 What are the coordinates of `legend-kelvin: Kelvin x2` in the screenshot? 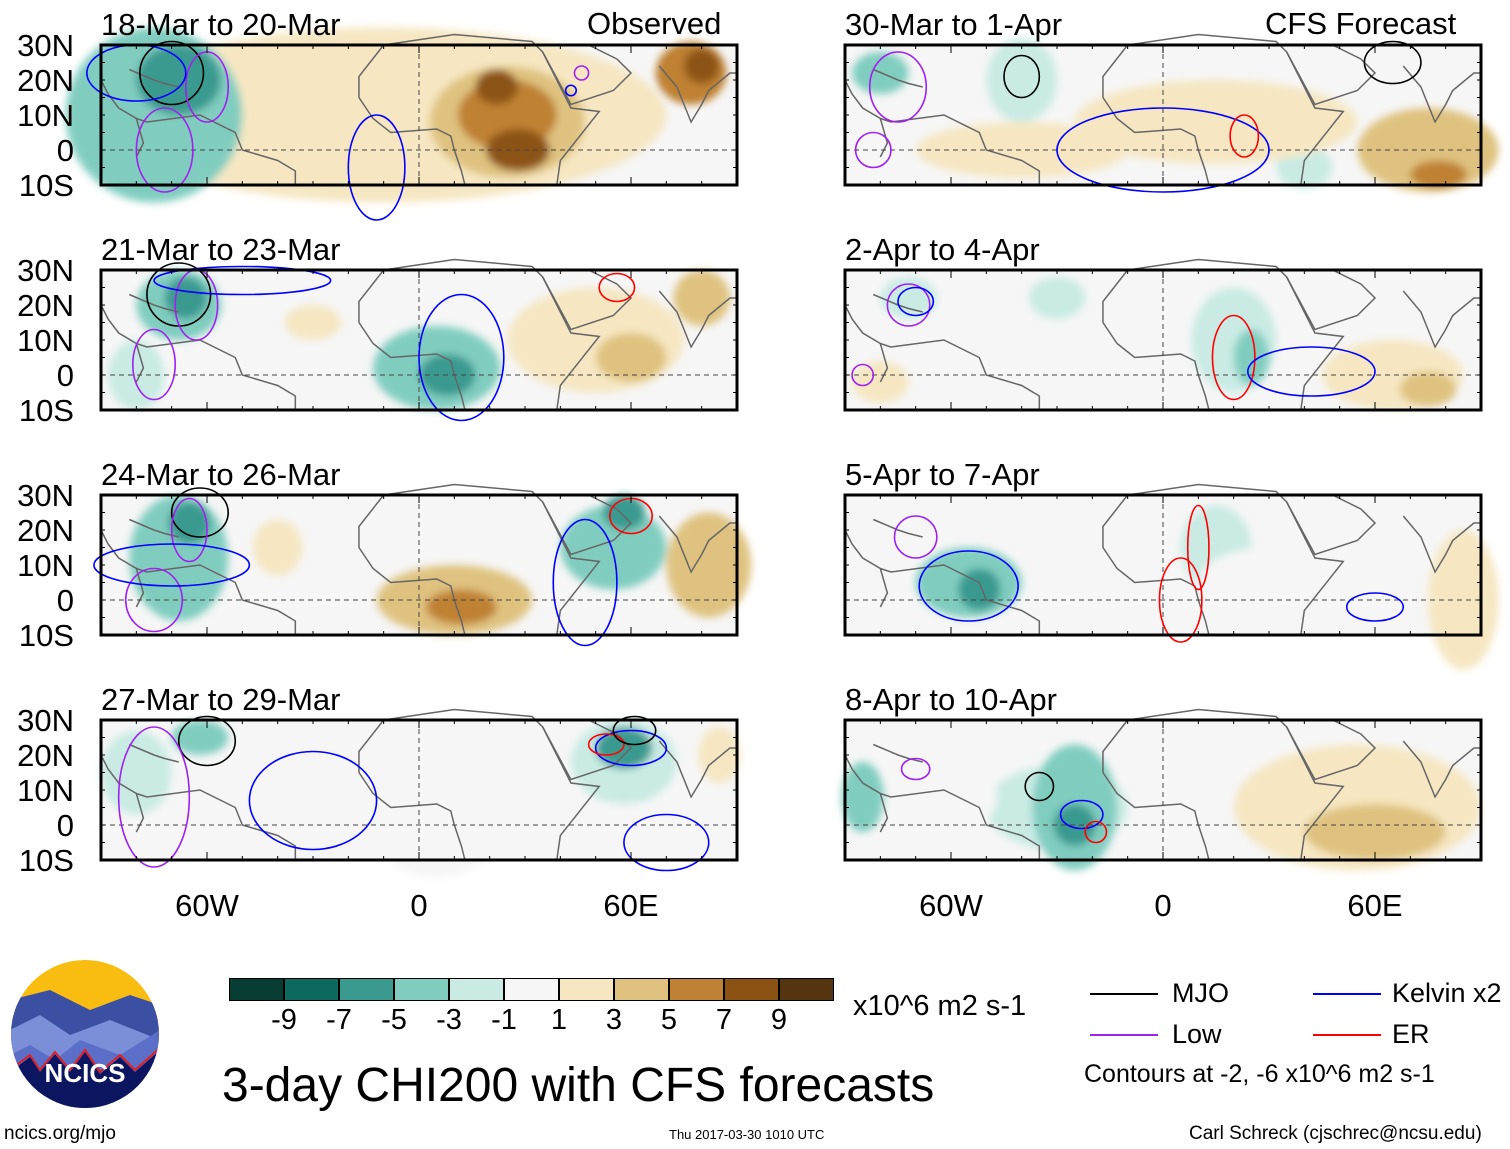 It's located at (1447, 993).